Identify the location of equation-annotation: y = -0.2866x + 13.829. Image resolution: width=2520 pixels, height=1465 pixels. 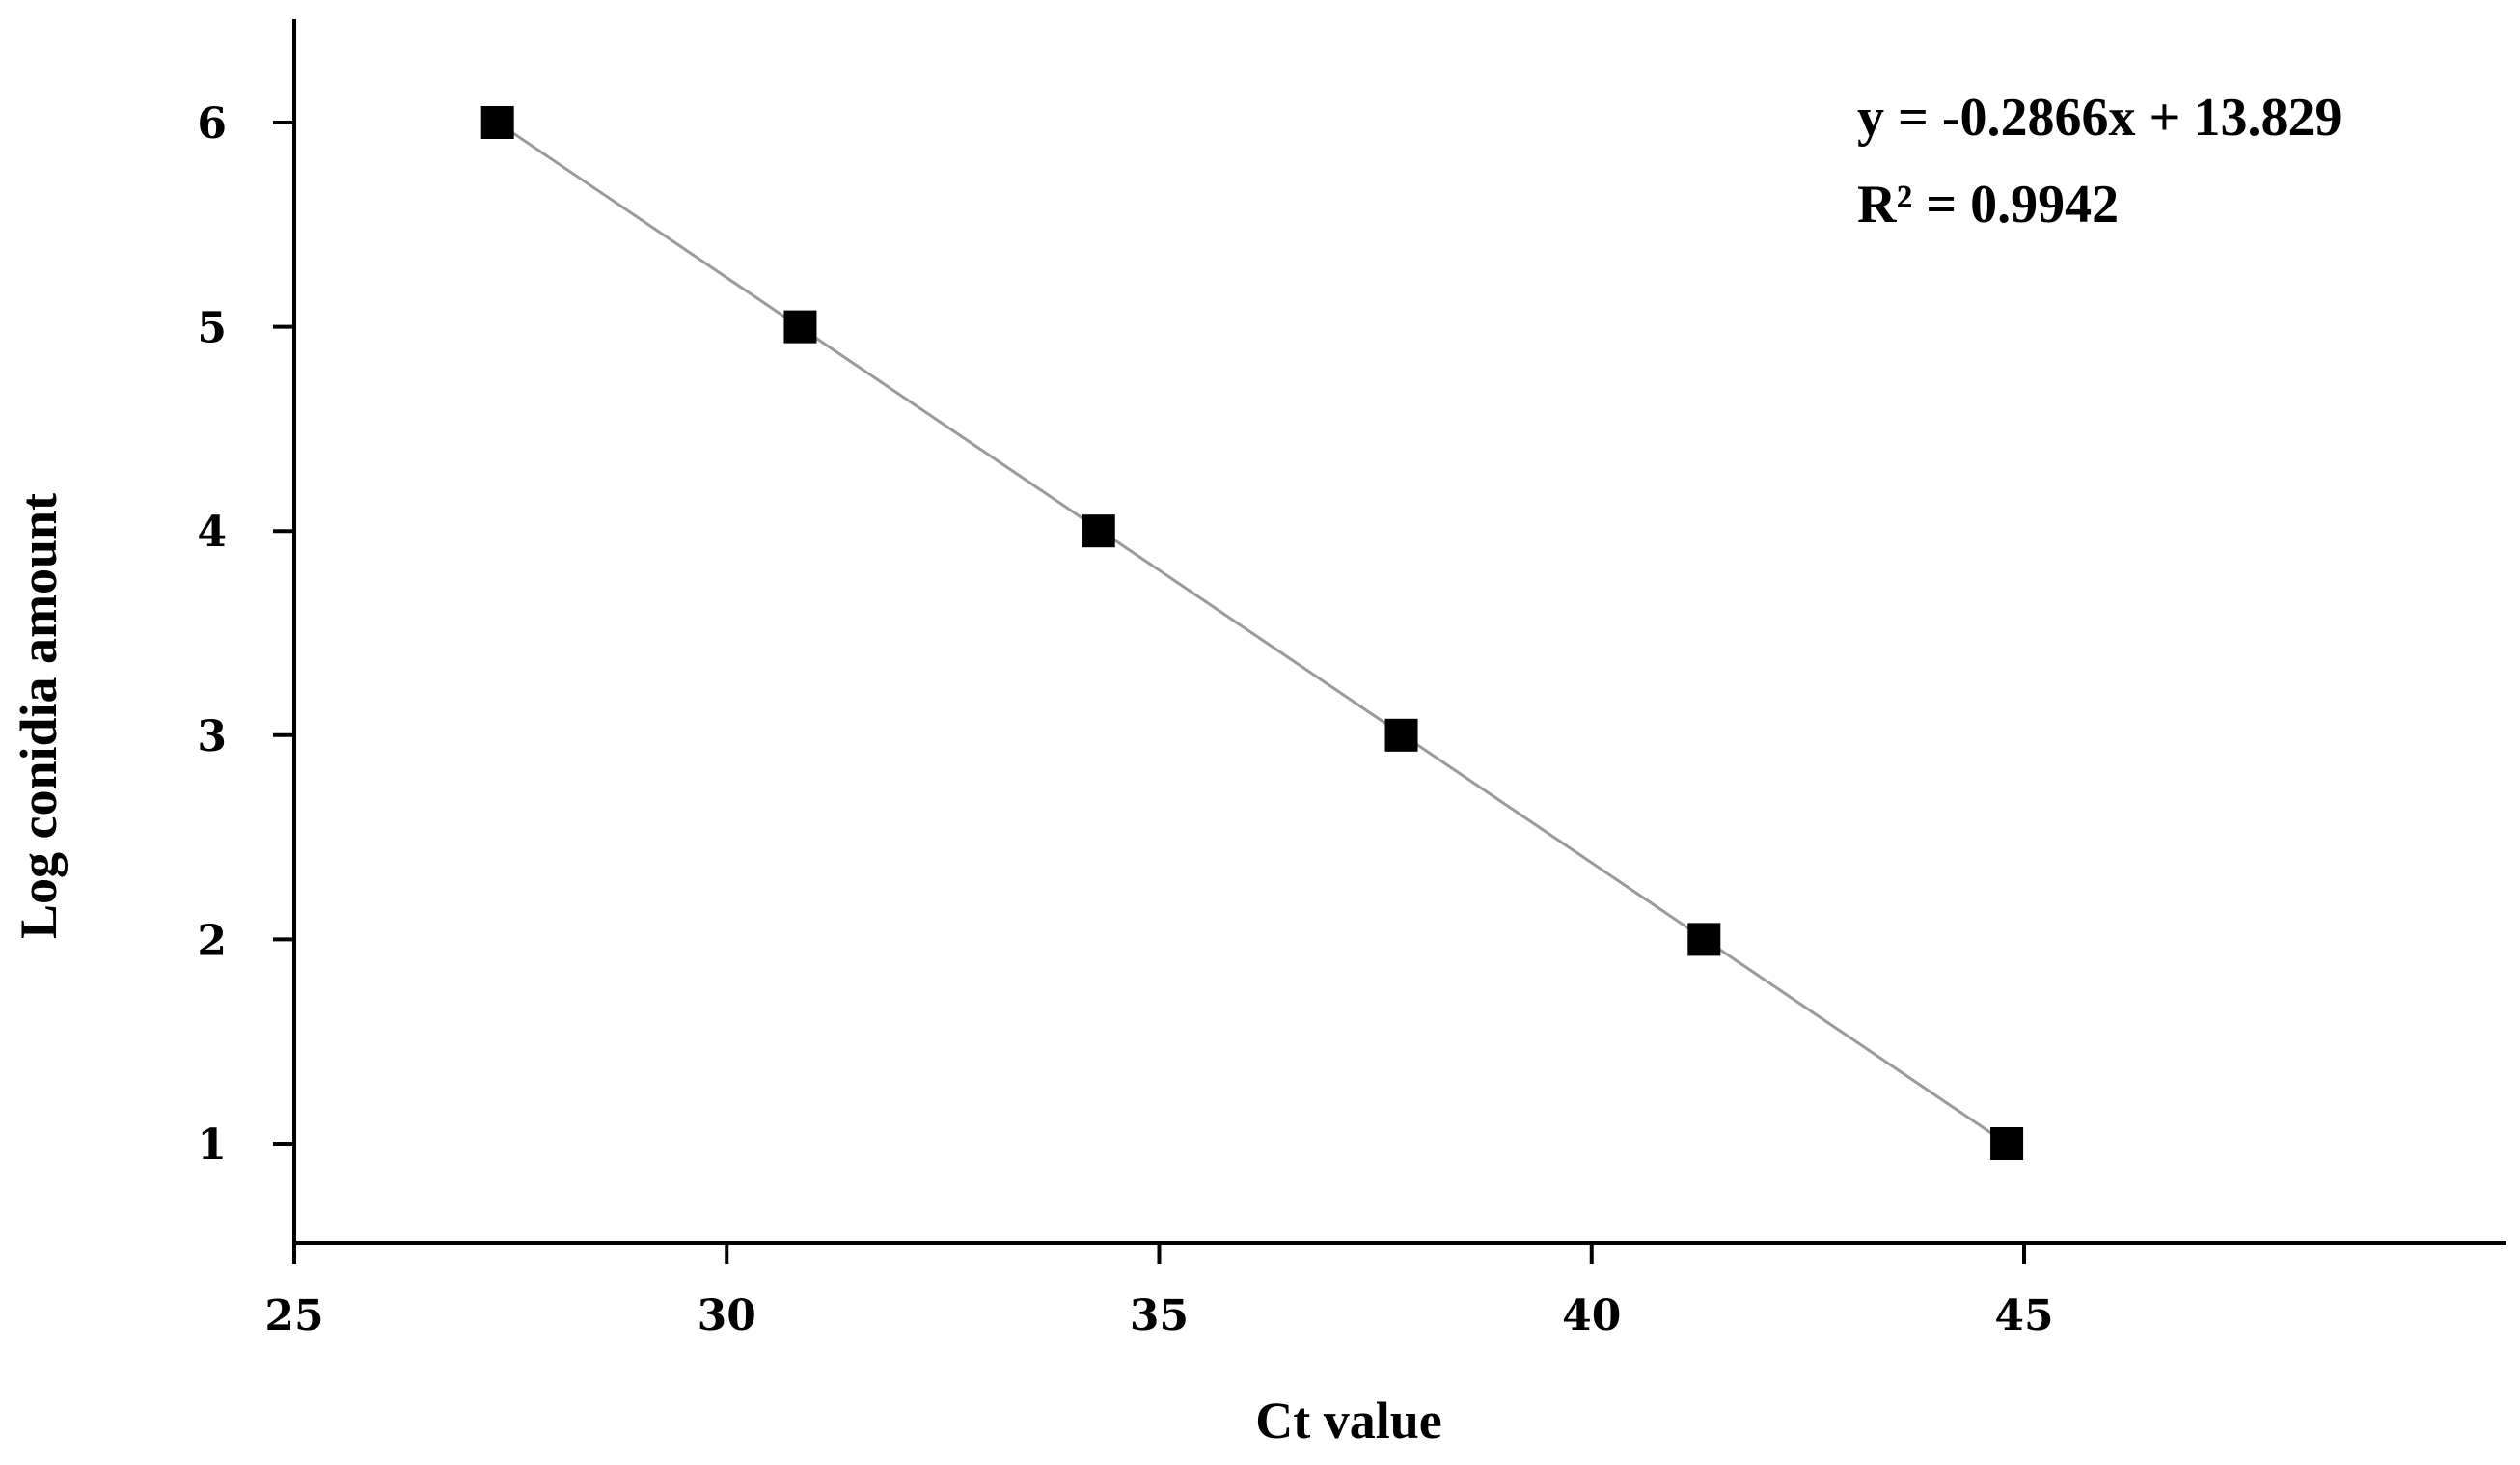
(2099, 118).